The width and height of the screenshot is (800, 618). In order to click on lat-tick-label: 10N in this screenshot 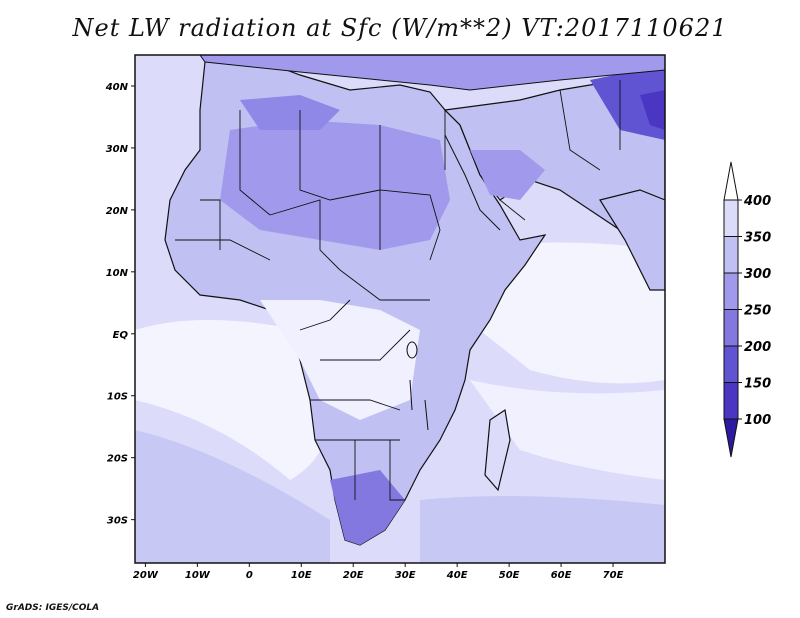, I will do `click(117, 273)`.